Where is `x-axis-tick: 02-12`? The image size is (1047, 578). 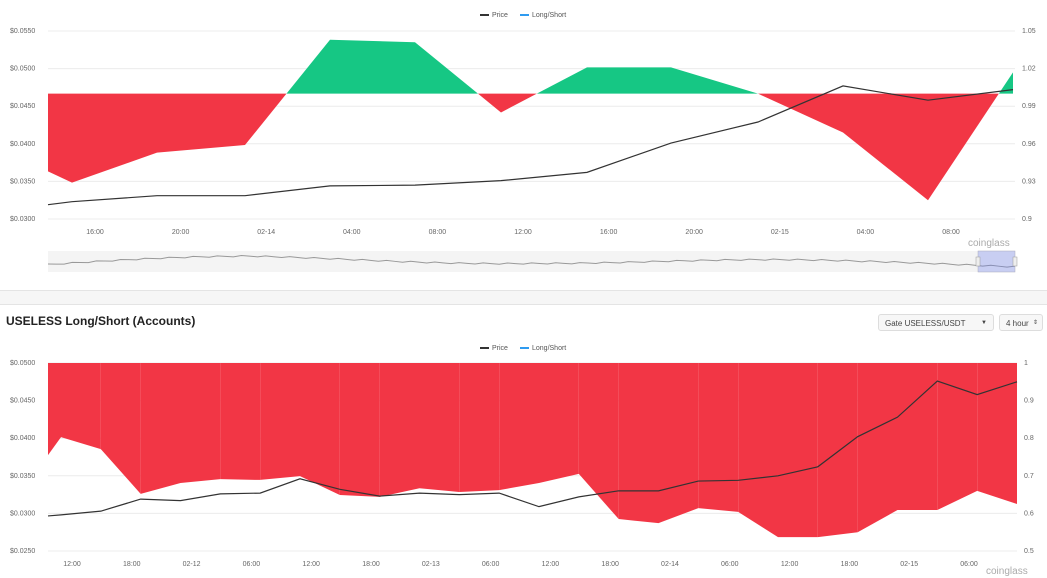
x-axis-tick: 02-12 is located at coordinates (192, 564).